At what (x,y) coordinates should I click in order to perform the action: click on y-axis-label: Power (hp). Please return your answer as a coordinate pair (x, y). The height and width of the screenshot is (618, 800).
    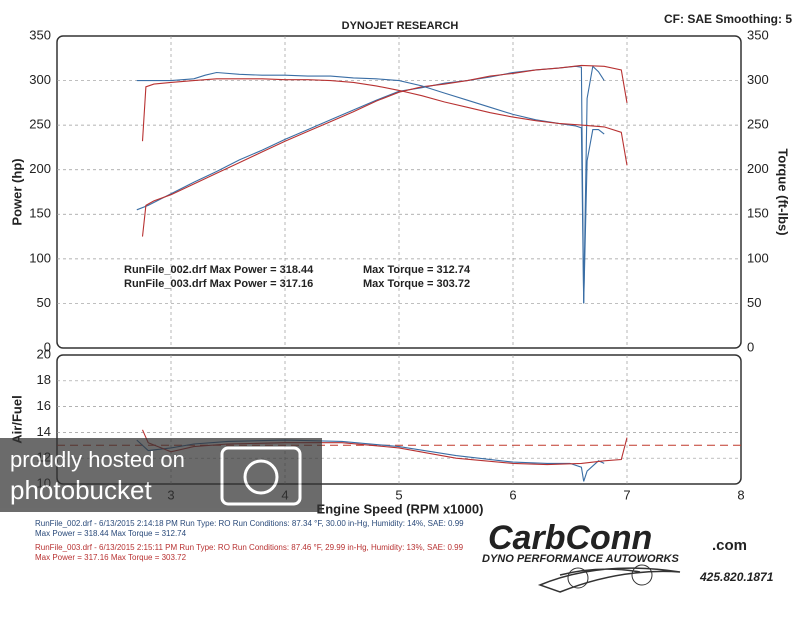
    Looking at the image, I should click on (16, 191).